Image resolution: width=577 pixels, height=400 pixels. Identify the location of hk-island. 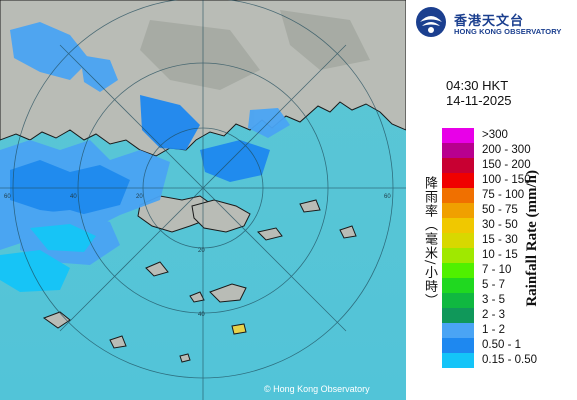
(221, 216).